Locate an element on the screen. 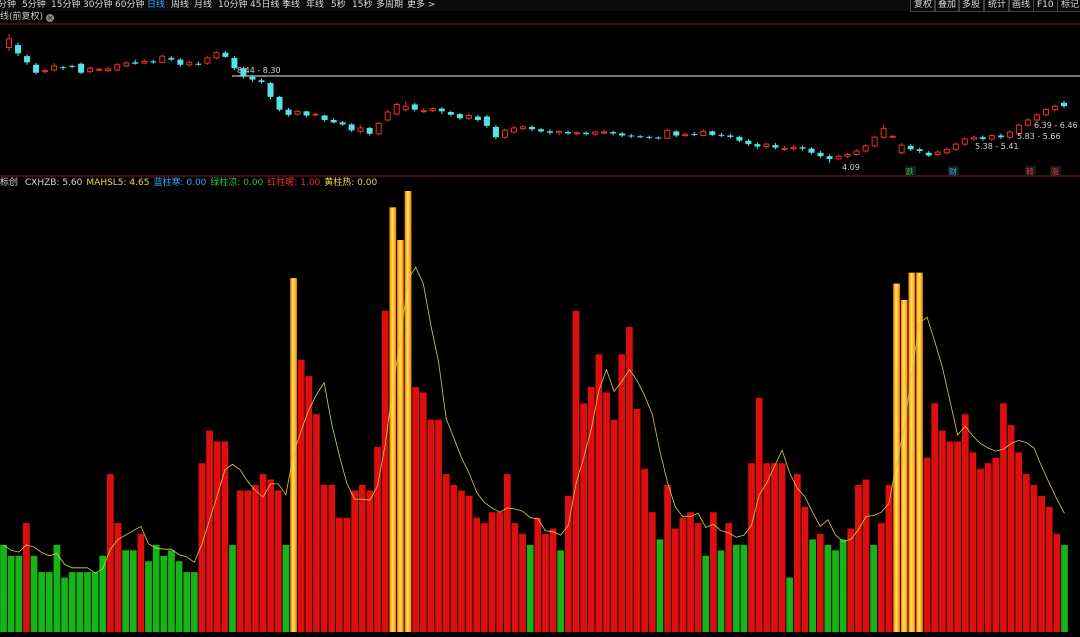 Image resolution: width=1080 pixels, height=637 pixels. period-tab-8: 10分钟 is located at coordinates (233, 5).